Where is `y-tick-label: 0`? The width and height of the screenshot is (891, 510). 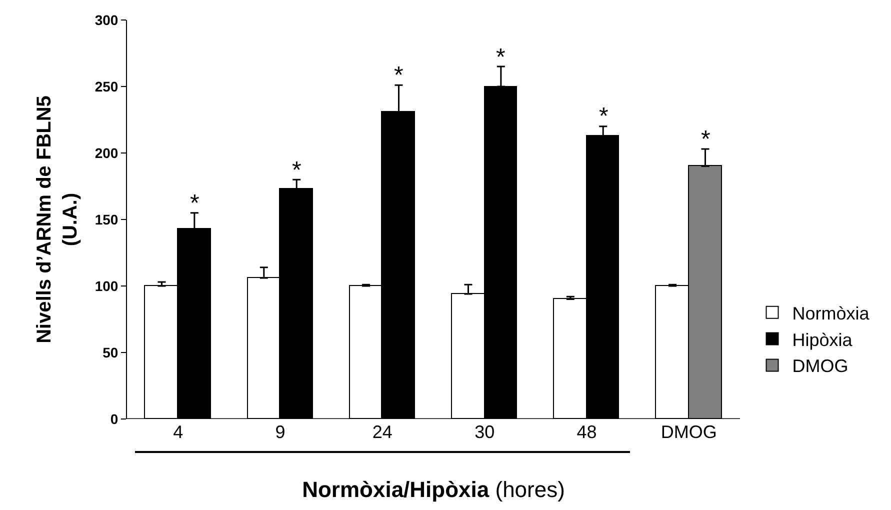
y-tick-label: 0 is located at coordinates (114, 418).